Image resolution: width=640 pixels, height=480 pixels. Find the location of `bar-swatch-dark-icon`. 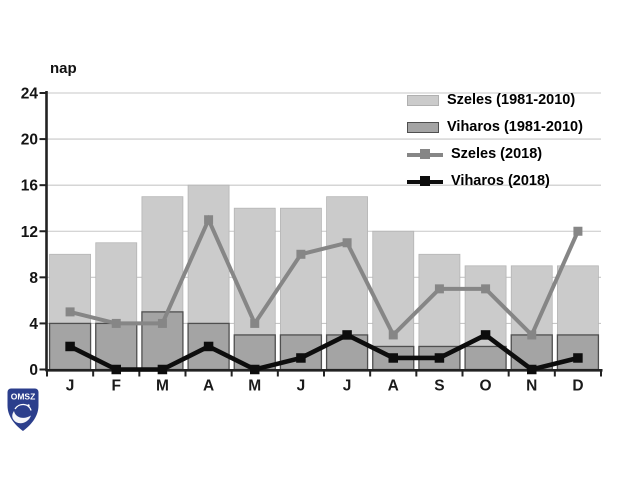

bar-swatch-dark-icon is located at coordinates (423, 127).